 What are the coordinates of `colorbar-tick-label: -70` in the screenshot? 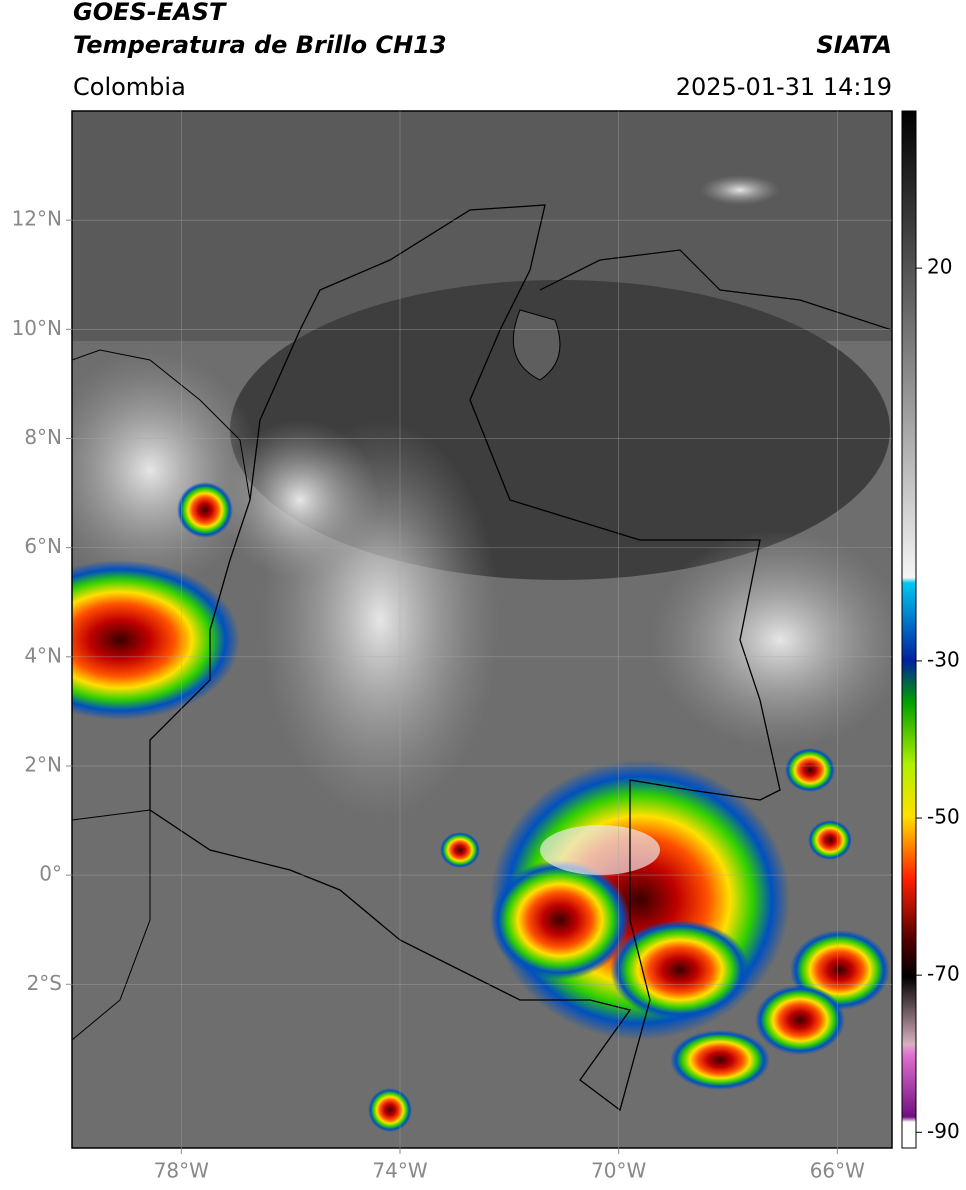 It's located at (943, 974).